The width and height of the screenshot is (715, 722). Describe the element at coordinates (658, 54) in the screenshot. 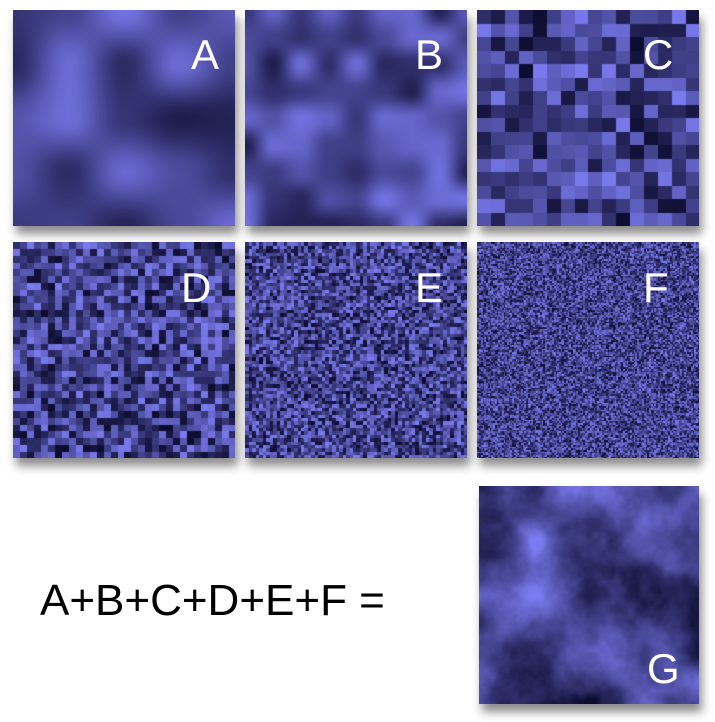

I see `tile-c-label: C` at that location.